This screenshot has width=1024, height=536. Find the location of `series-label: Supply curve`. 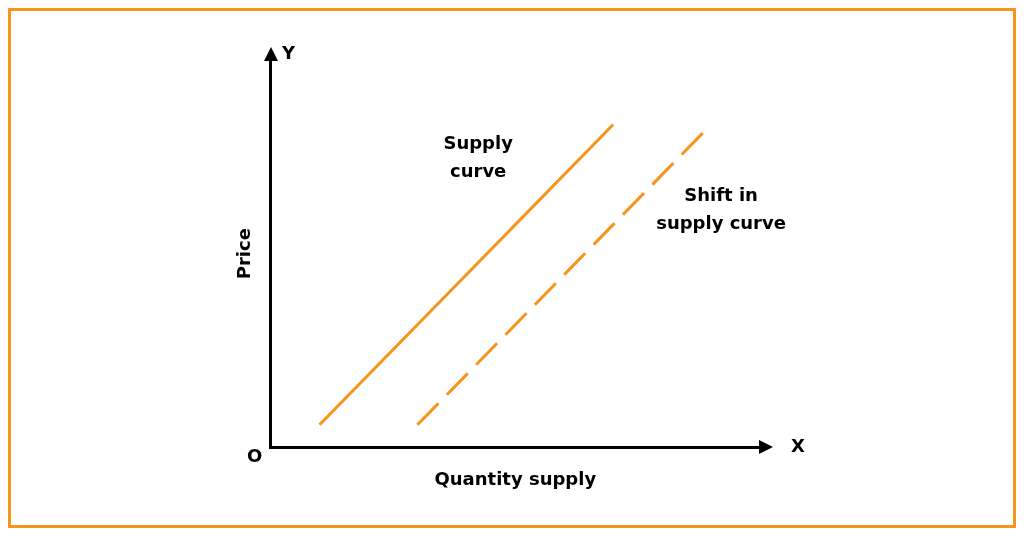

series-label: Supply curve is located at coordinates (478, 157).